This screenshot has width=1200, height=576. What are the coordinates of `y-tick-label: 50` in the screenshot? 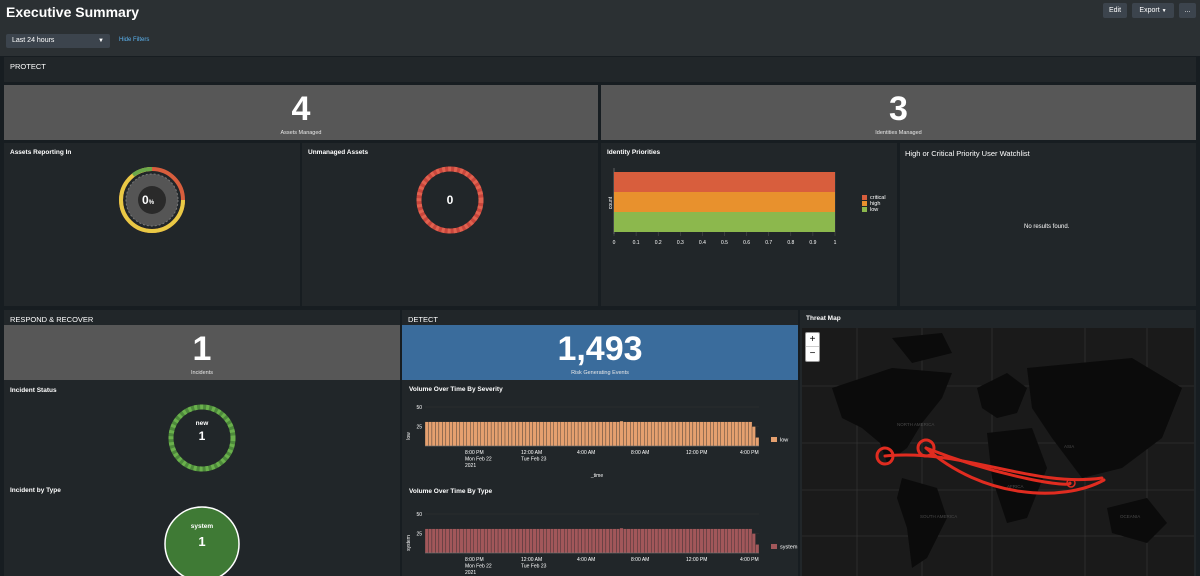 It's located at (419, 515).